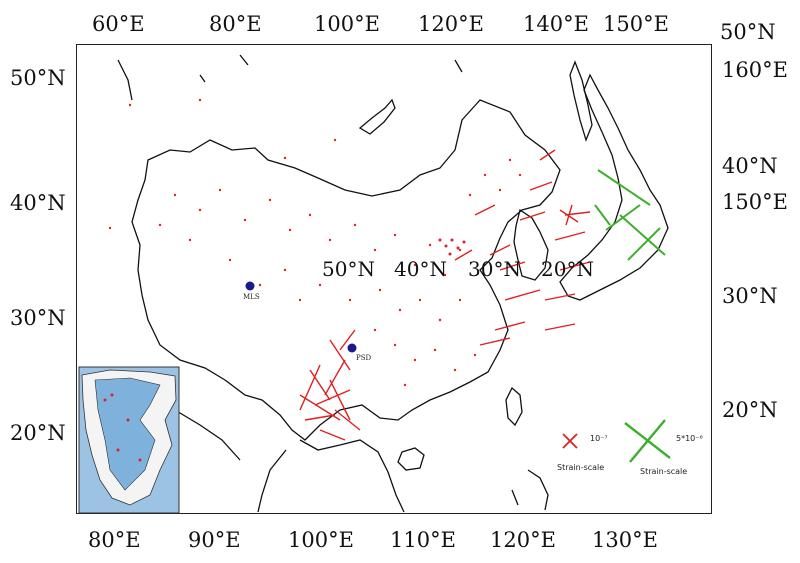  Describe the element at coordinates (755, 70) in the screenshot. I see `right-label: 160°E` at that location.